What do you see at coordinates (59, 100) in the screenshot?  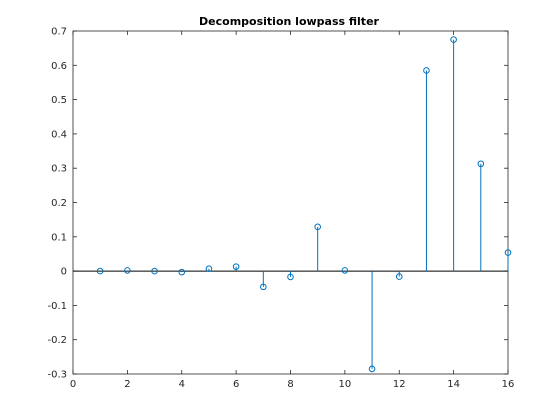 I see `y-tick-label: 0.5` at bounding box center [59, 100].